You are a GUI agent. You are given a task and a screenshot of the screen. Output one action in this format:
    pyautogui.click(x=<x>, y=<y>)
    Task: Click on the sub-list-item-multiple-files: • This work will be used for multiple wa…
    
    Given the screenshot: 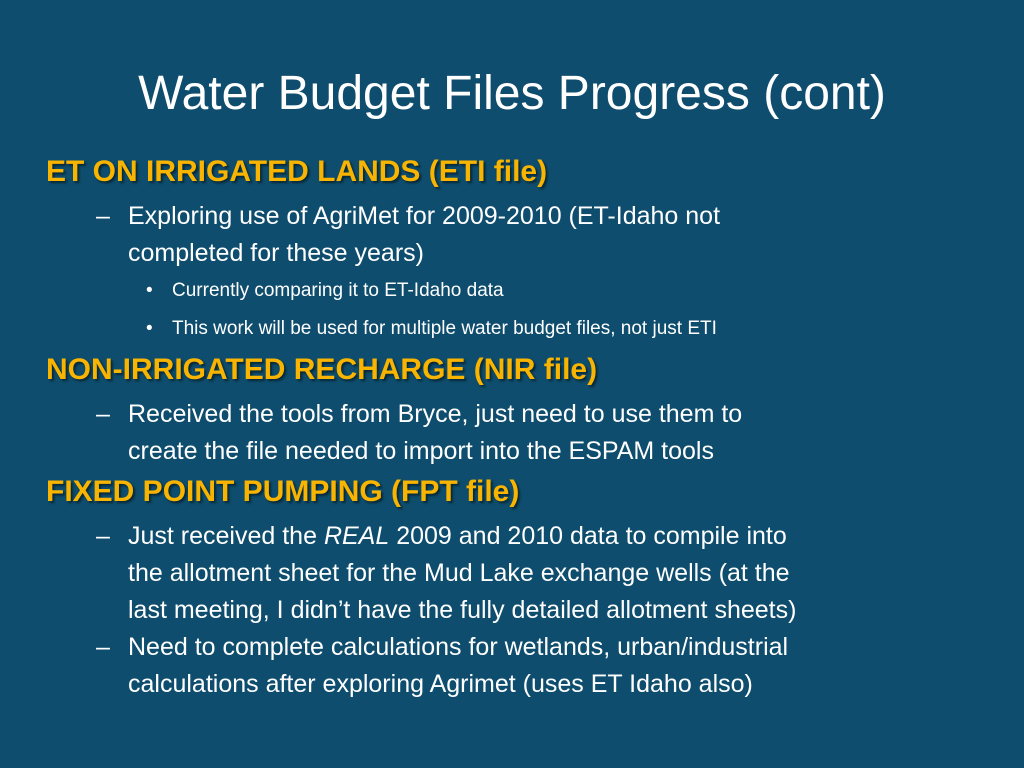 What is the action you would take?
    pyautogui.click(x=521, y=329)
    